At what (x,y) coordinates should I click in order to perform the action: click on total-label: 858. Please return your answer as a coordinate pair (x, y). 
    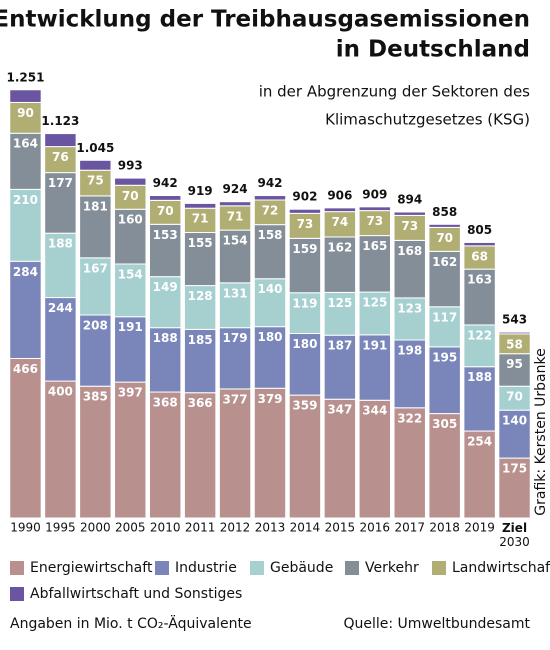
    Looking at the image, I should click on (444, 212).